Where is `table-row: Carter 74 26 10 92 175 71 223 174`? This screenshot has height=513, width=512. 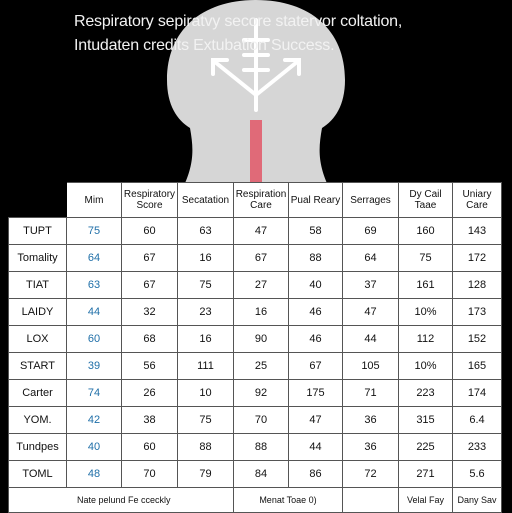
table-row: Carter 74 26 10 92 175 71 223 174 is located at coordinates (255, 393).